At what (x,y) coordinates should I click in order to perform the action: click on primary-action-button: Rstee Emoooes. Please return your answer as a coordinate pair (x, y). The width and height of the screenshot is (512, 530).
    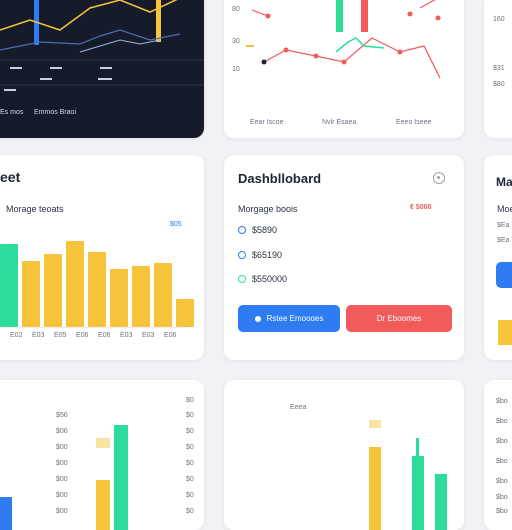
    Looking at the image, I should click on (289, 318).